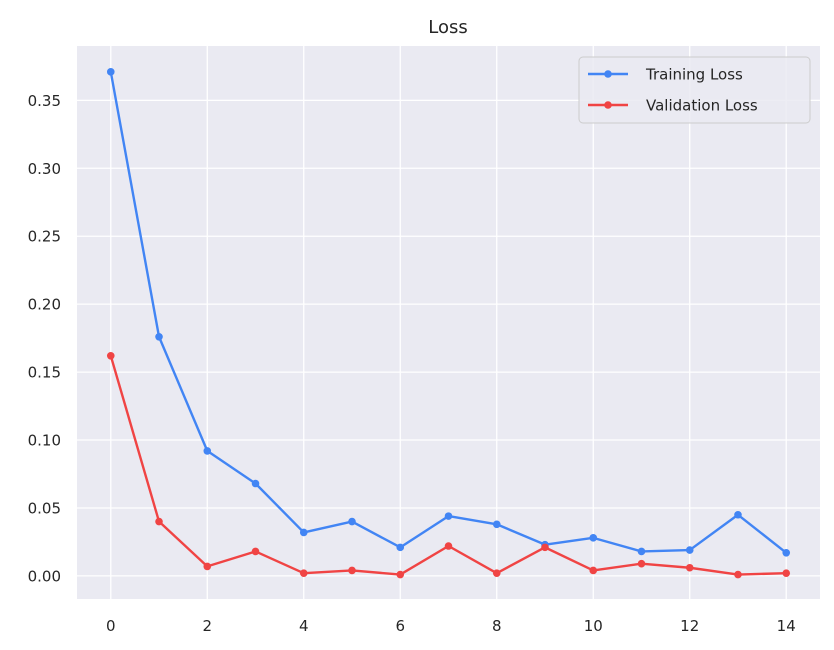  Describe the element at coordinates (44, 237) in the screenshot. I see `y-tick-label: 0.25` at that location.